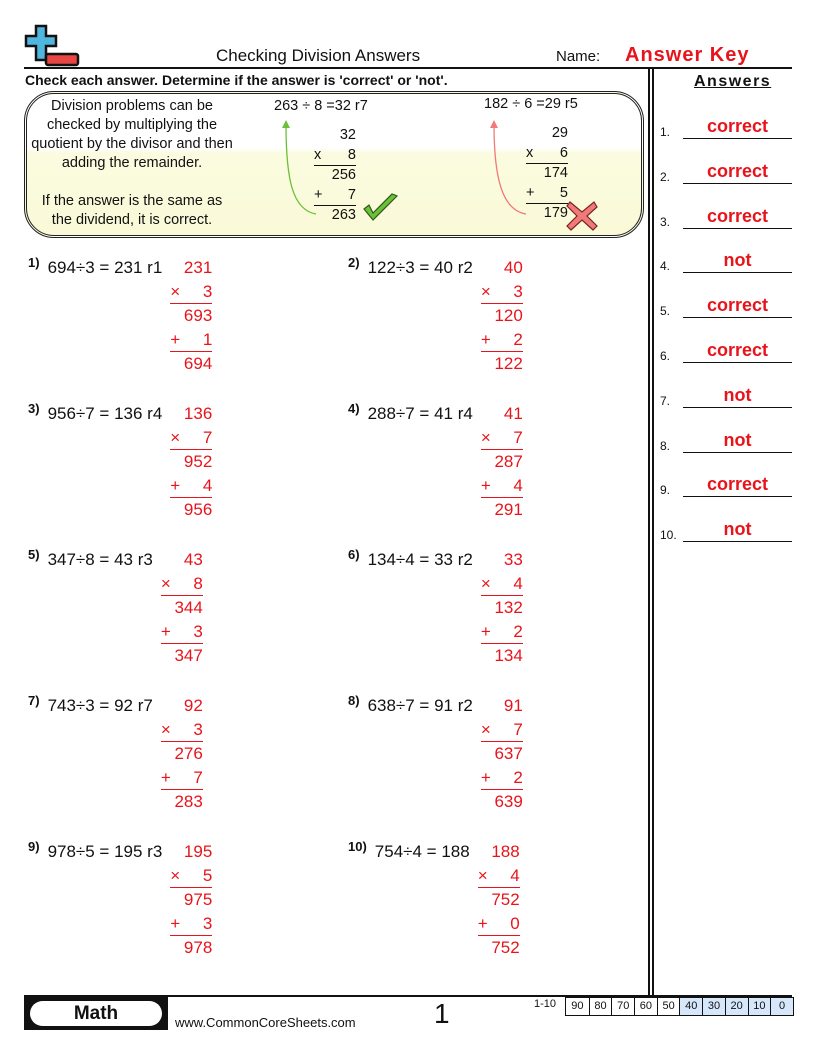 The width and height of the screenshot is (816, 1056). I want to click on quotient: 188, so click(505, 851).